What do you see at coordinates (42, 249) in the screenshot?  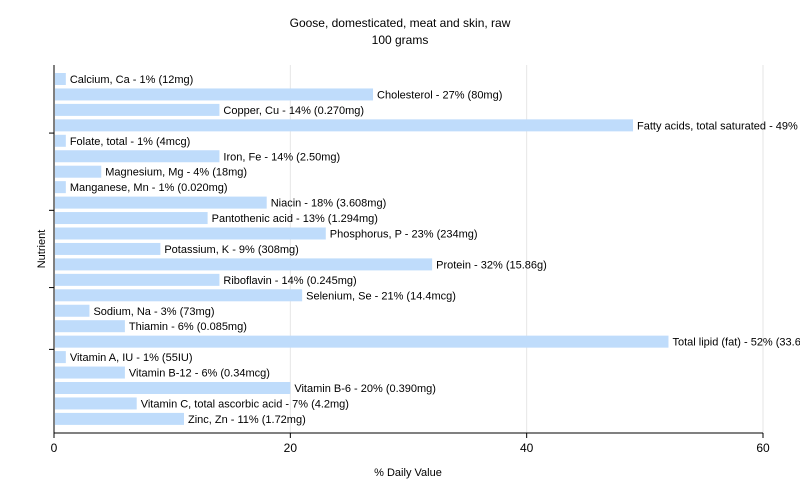 I see `y-axis-label: Nutrient` at bounding box center [42, 249].